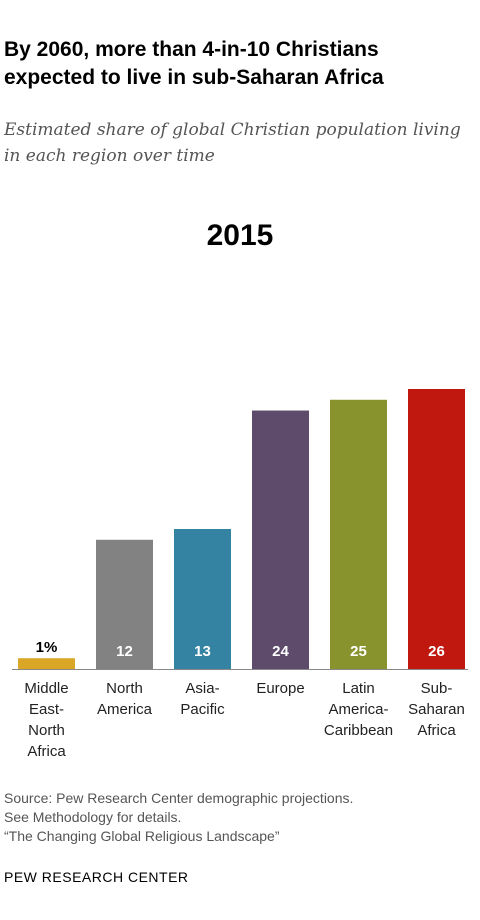 The image size is (480, 920). Describe the element at coordinates (124, 651) in the screenshot. I see `bar-value-label: 12` at that location.